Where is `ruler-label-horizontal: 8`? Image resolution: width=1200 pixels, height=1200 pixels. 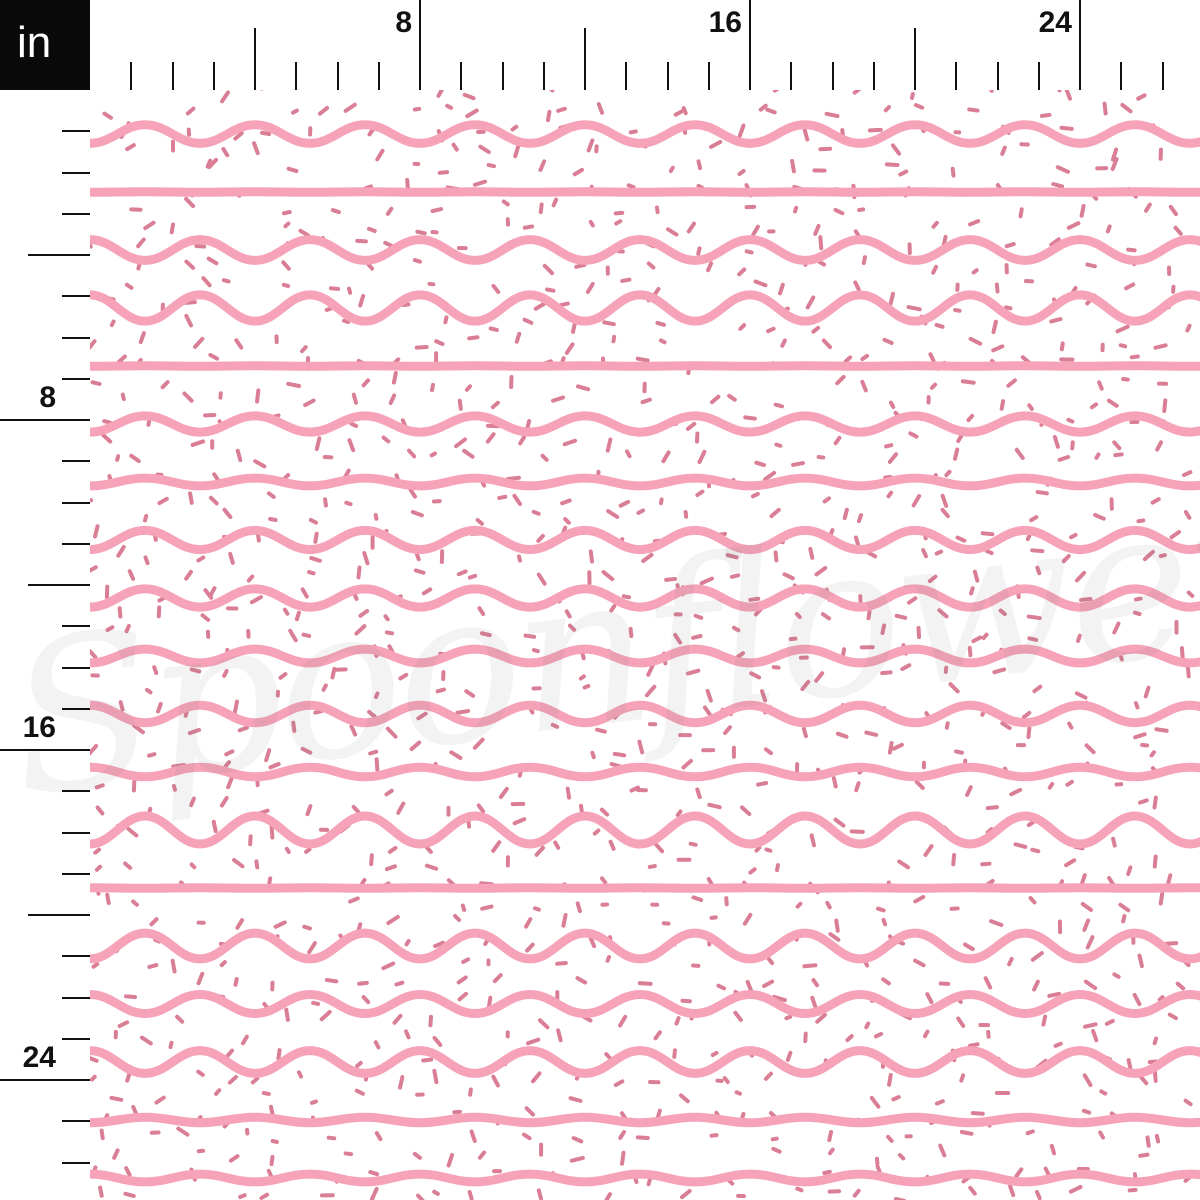 ruler-label-horizontal: 8 is located at coordinates (403, 22).